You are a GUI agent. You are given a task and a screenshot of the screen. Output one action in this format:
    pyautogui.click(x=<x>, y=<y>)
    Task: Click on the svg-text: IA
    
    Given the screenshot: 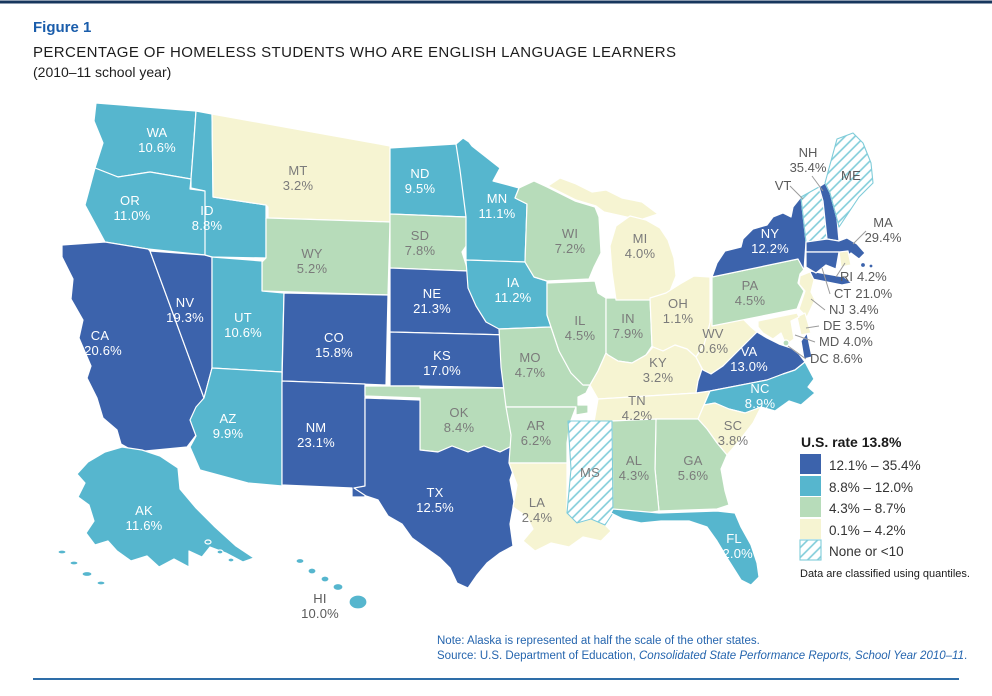 What is the action you would take?
    pyautogui.click(x=513, y=282)
    